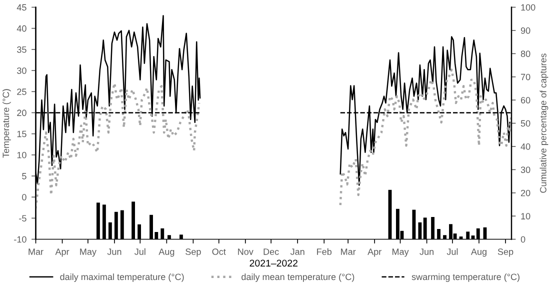  Describe the element at coordinates (24, 197) in the screenshot. I see `y-tick-label: 0` at that location.